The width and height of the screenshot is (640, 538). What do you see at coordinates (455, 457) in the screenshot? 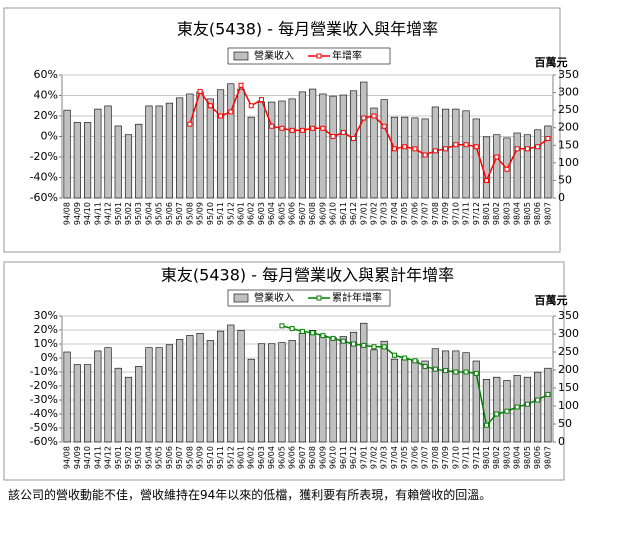
I see `x-tick-label: 97/10` at bounding box center [455, 457].